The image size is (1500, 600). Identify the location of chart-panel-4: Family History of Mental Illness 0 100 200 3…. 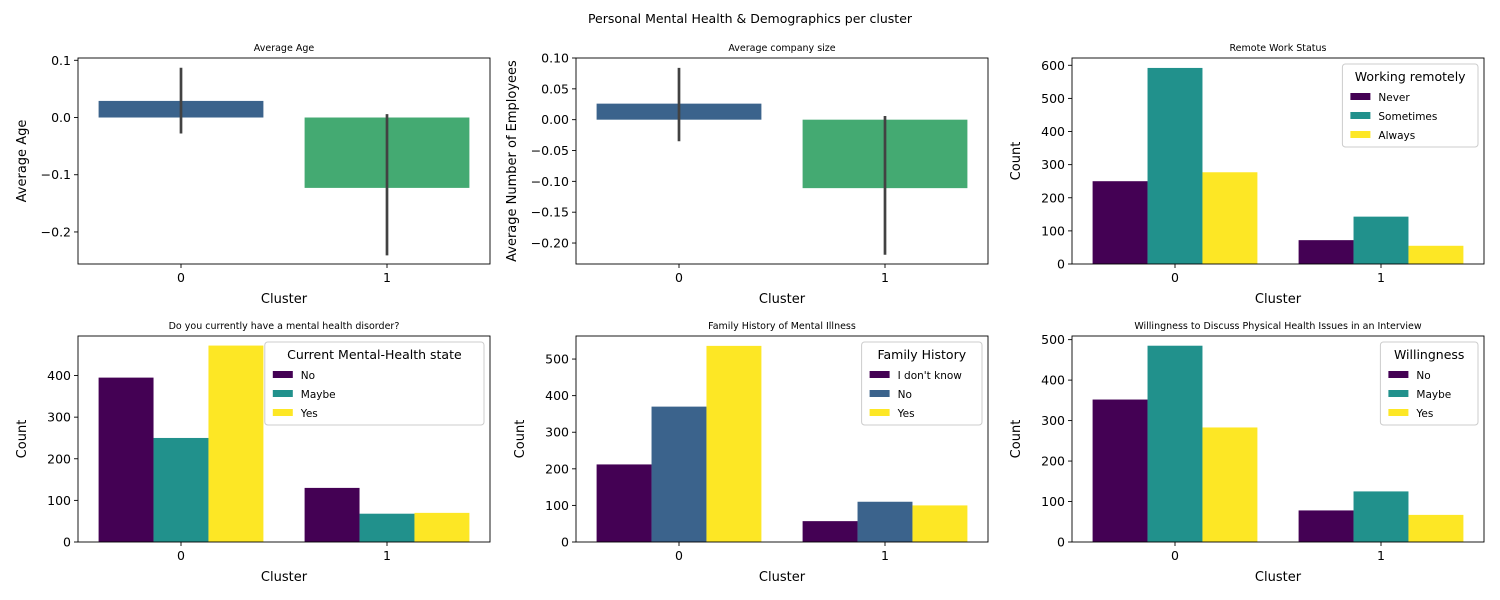
(751, 453).